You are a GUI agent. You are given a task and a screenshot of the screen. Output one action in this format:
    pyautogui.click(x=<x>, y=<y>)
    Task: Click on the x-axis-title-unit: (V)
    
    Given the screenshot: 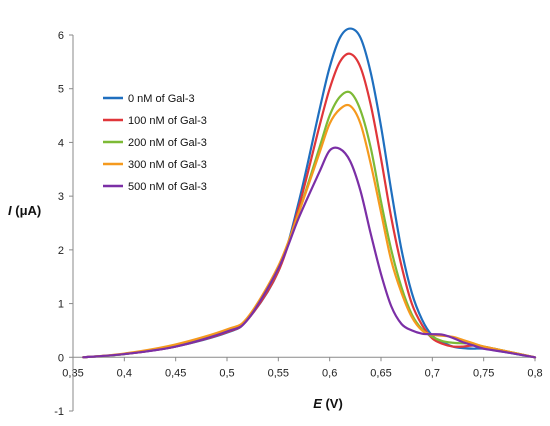 What is the action you would take?
    pyautogui.click(x=332, y=403)
    